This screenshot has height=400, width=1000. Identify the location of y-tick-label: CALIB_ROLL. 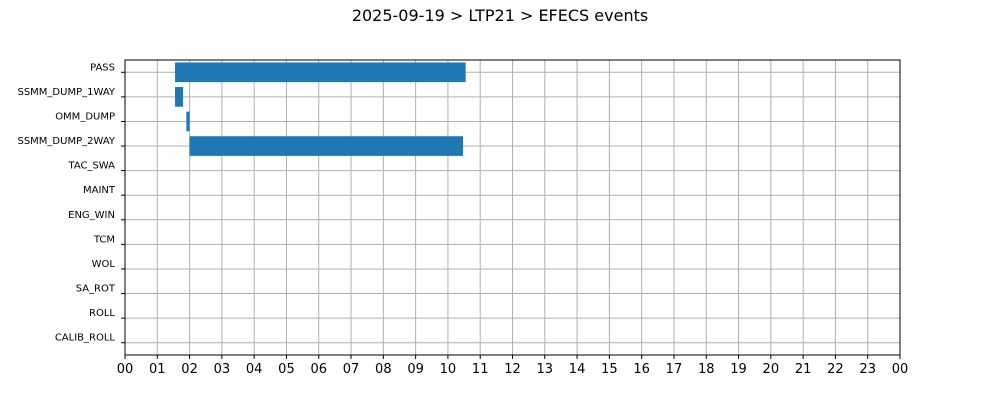
(85, 338).